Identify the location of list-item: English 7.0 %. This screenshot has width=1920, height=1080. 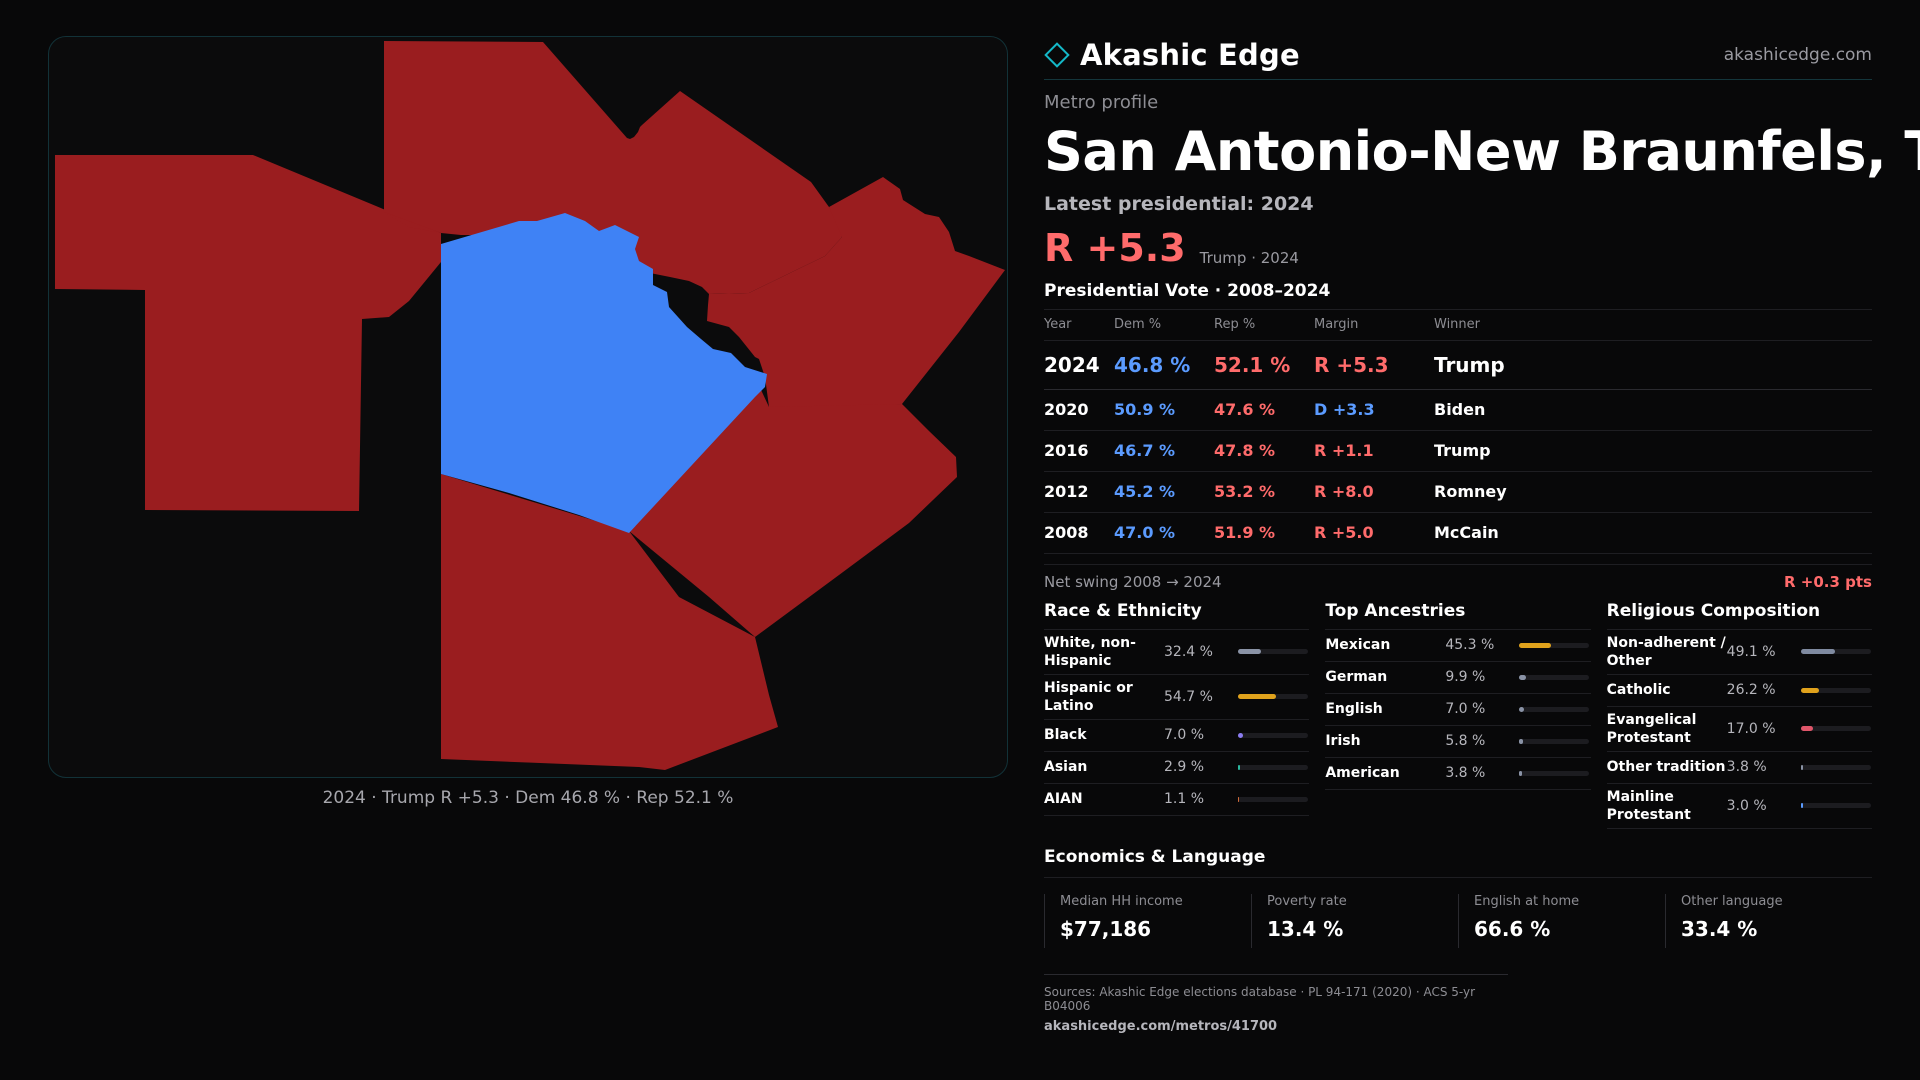
(1458, 710).